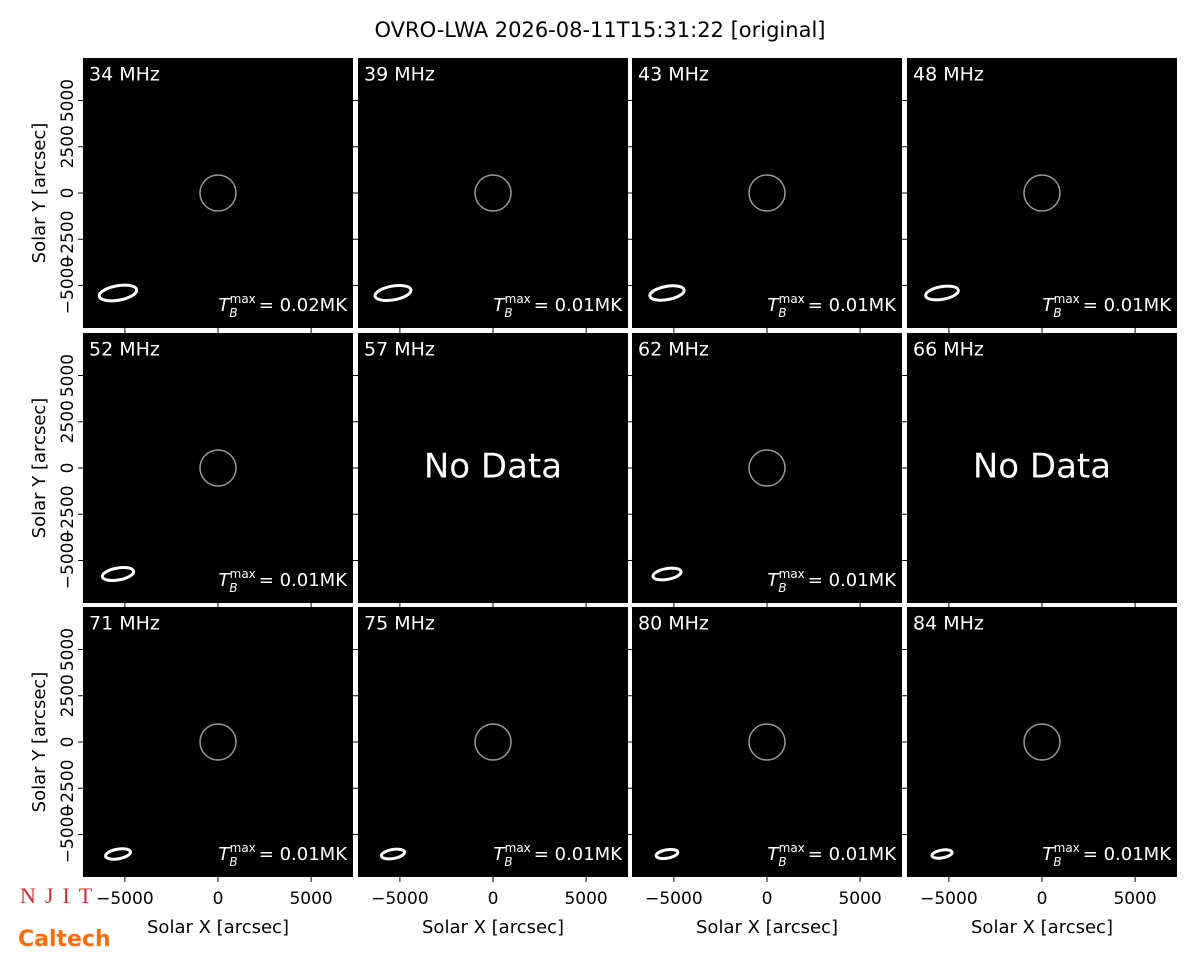 Image resolution: width=1200 pixels, height=979 pixels. Describe the element at coordinates (673, 350) in the screenshot. I see `panel-label: 62 MHz` at that location.